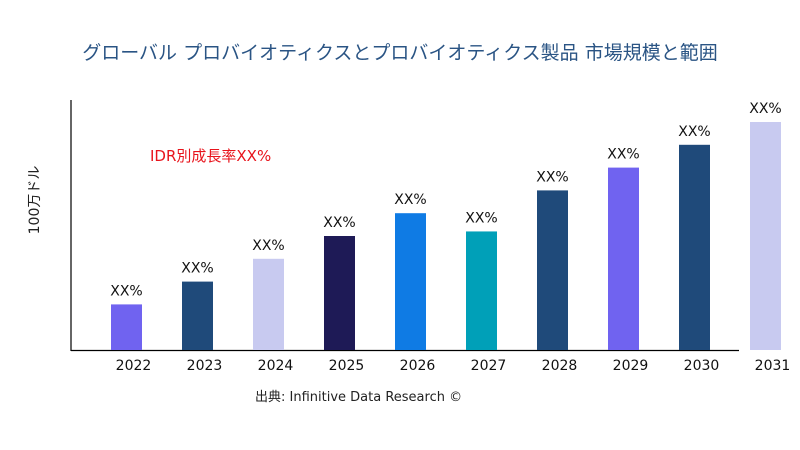 The image size is (800, 450). What do you see at coordinates (276, 366) in the screenshot?
I see `x-tick-label-2024: 2024` at bounding box center [276, 366].